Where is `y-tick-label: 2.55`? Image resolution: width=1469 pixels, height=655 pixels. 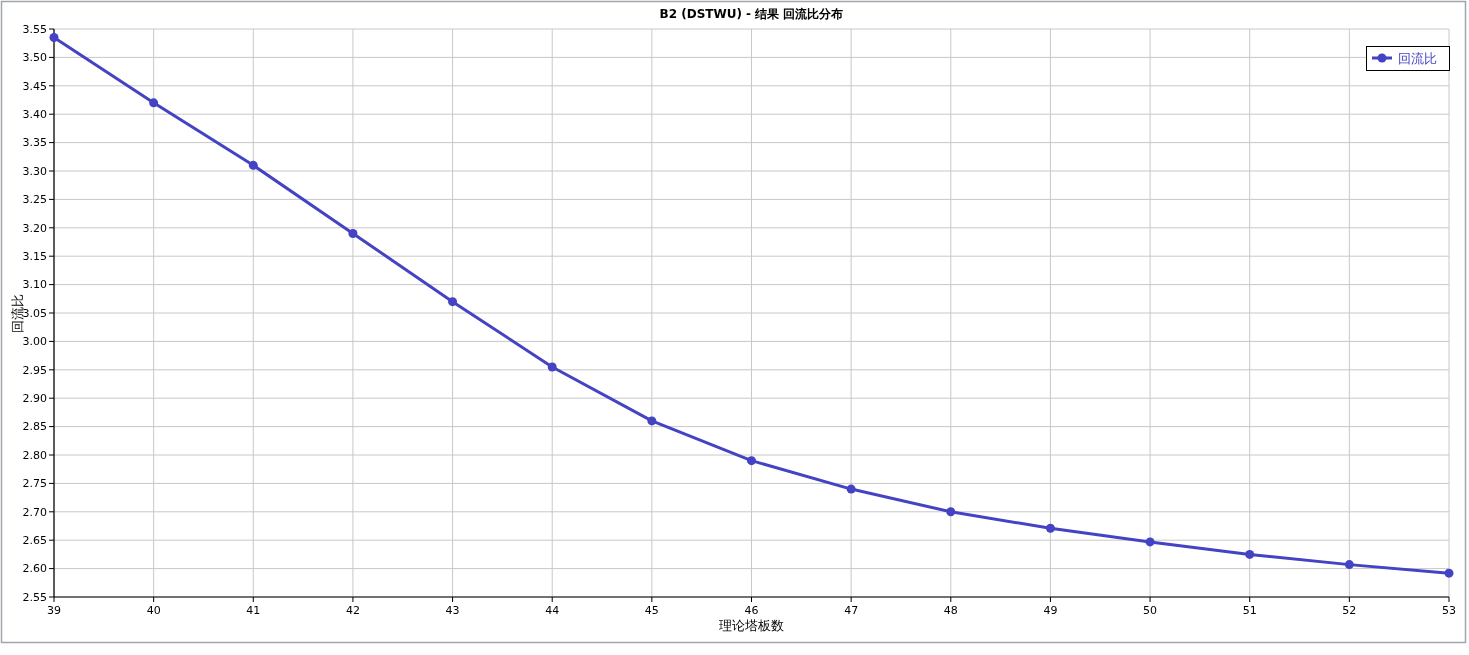
y-tick-label: 2.55 is located at coordinates (34, 597).